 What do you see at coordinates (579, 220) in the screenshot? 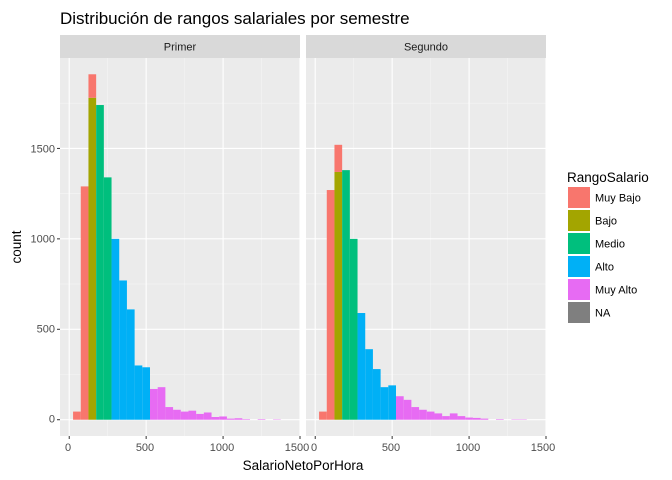
I see `legend-key-bajo` at bounding box center [579, 220].